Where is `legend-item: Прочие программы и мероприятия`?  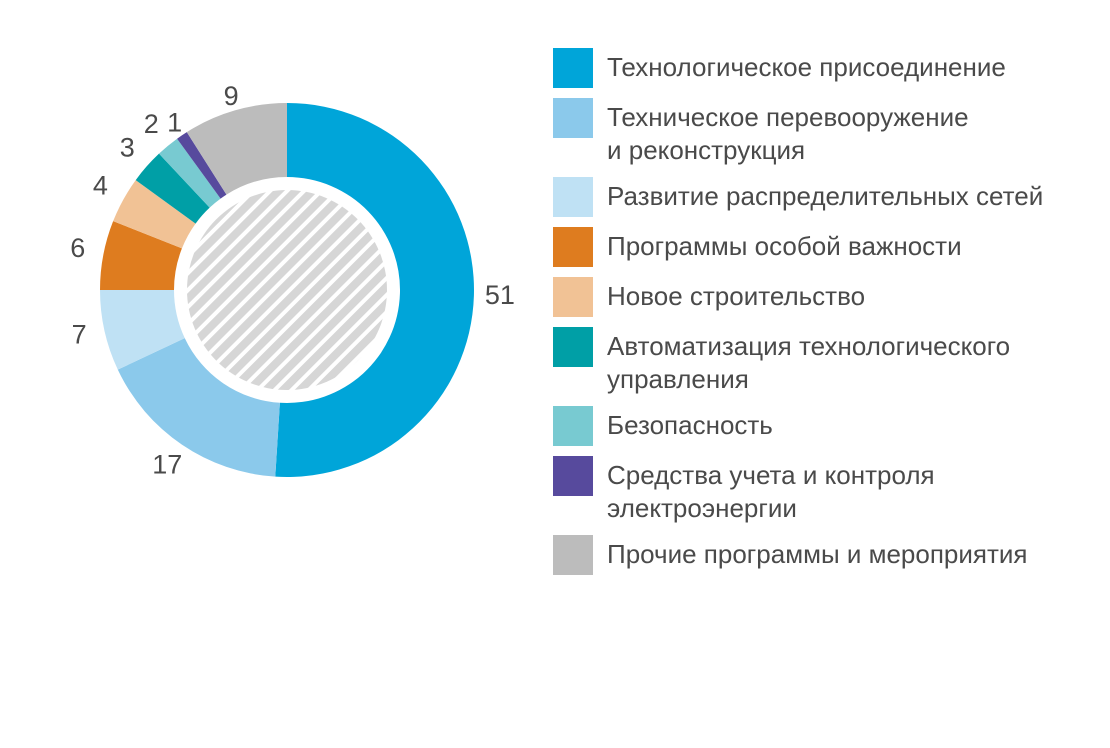
legend-item: Прочие программы и мероприятия is located at coordinates (828, 555).